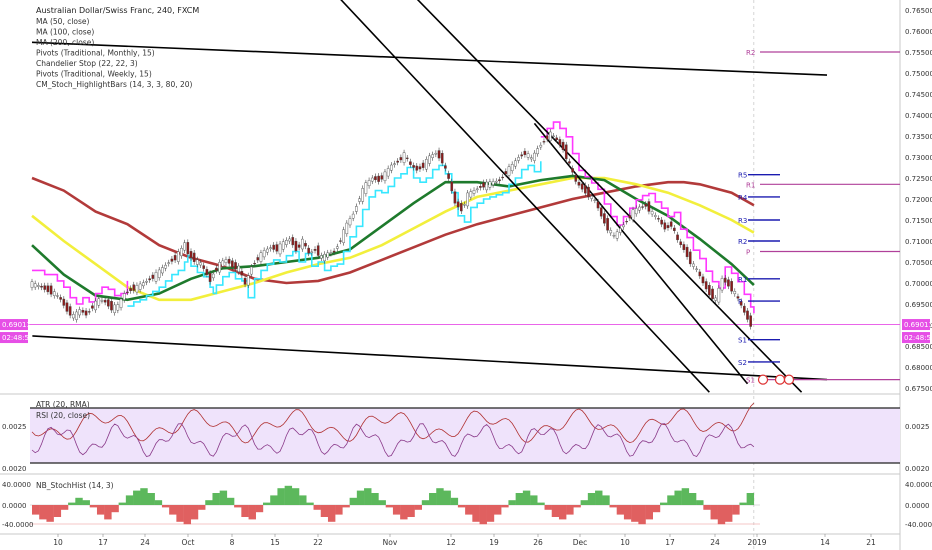 This screenshot has width=932, height=550. I want to click on price-tick: 0.69500, so click(918, 305).